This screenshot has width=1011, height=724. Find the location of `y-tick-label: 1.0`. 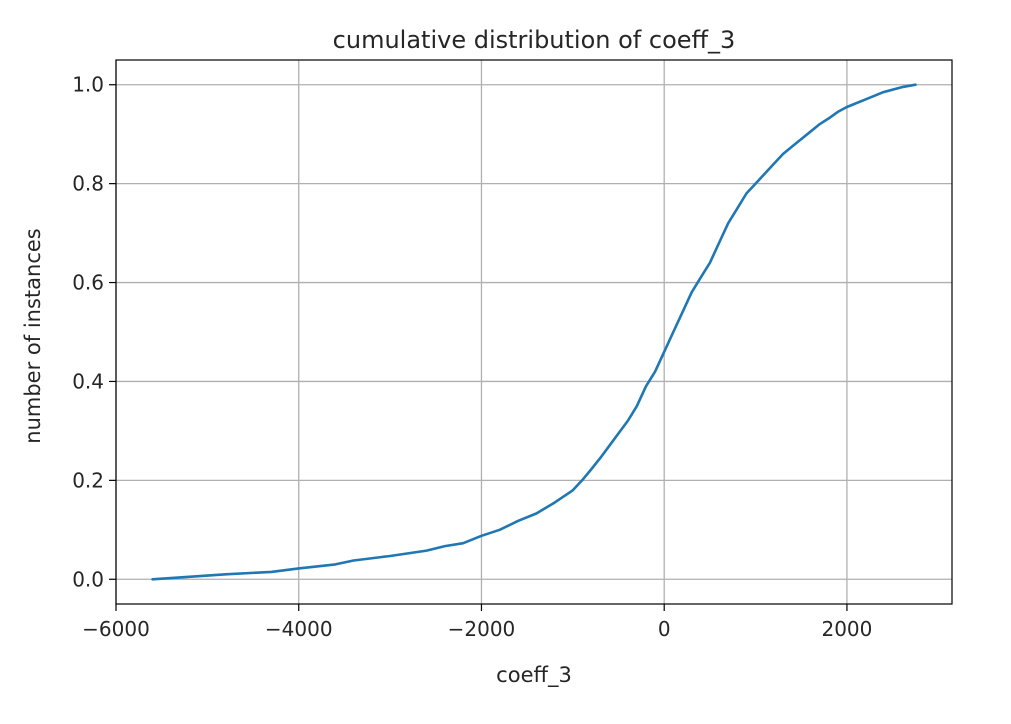

y-tick-label: 1.0 is located at coordinates (88, 85).